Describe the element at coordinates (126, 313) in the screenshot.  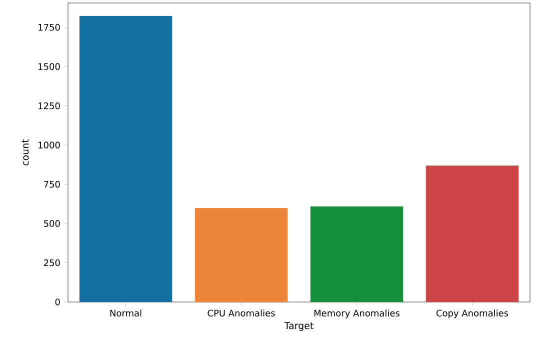
I see `x-tick-label: Normal` at that location.